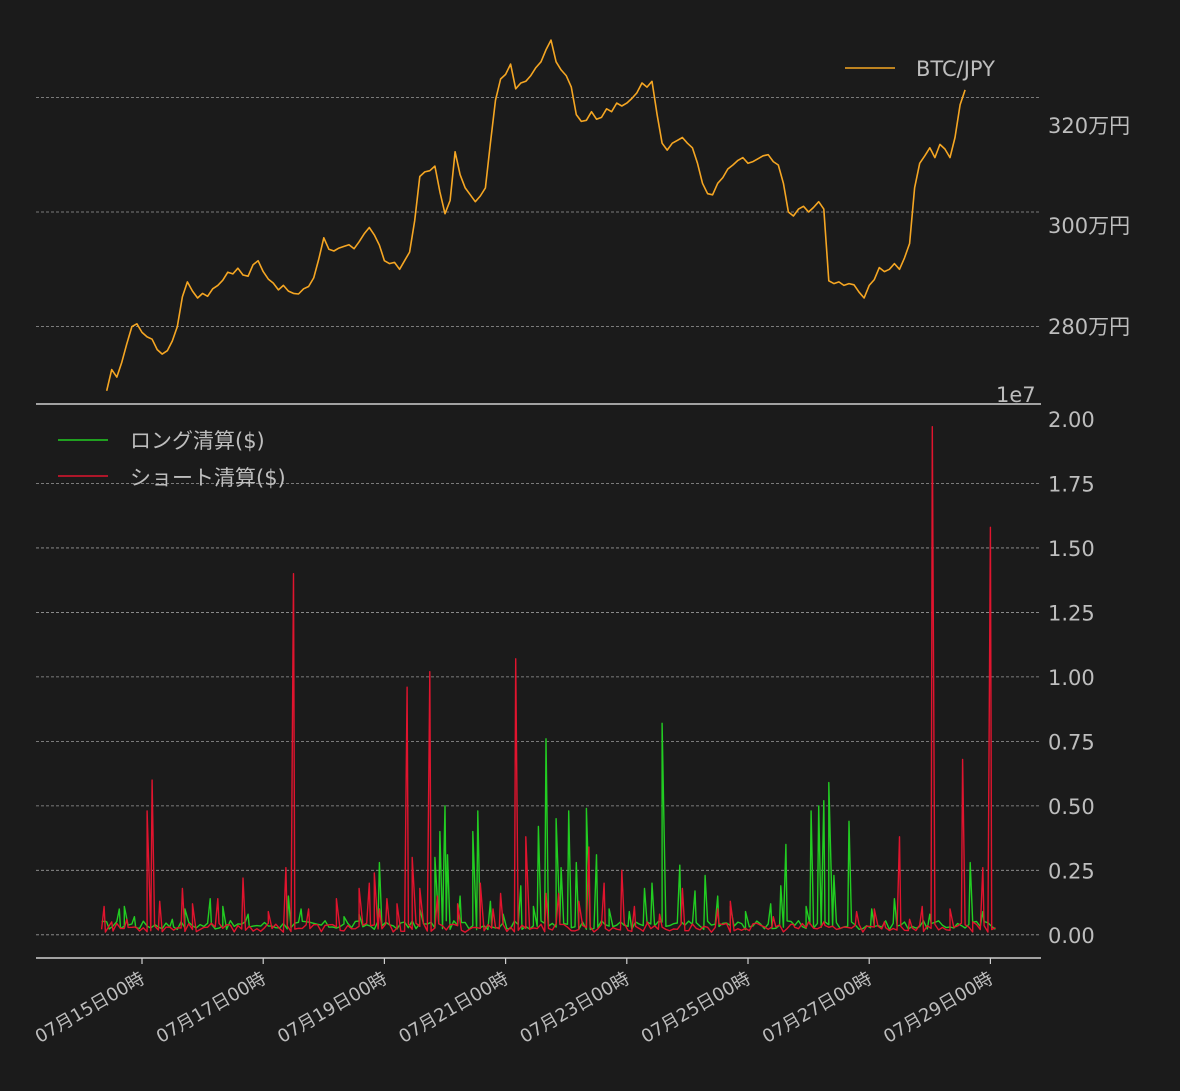 The width and height of the screenshot is (1180, 1091). Describe the element at coordinates (1071, 549) in the screenshot. I see `liquidation-ytick-label: 1.50` at that location.